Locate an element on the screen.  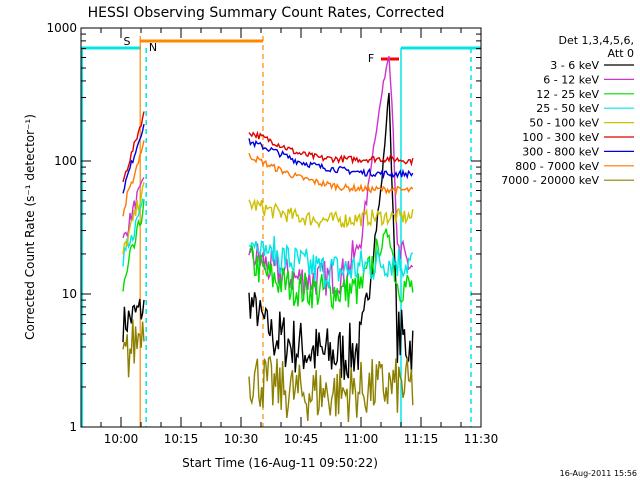
y-axis-title: Corrected Count Rate (s⁻¹ detector⁻¹) is located at coordinates (30, 227).